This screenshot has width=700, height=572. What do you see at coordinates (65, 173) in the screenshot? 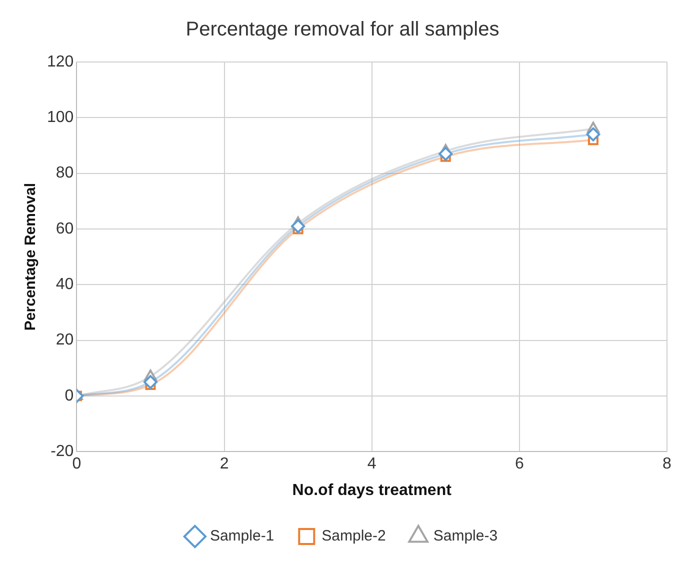
I see `y-tick-label: 80` at bounding box center [65, 173].